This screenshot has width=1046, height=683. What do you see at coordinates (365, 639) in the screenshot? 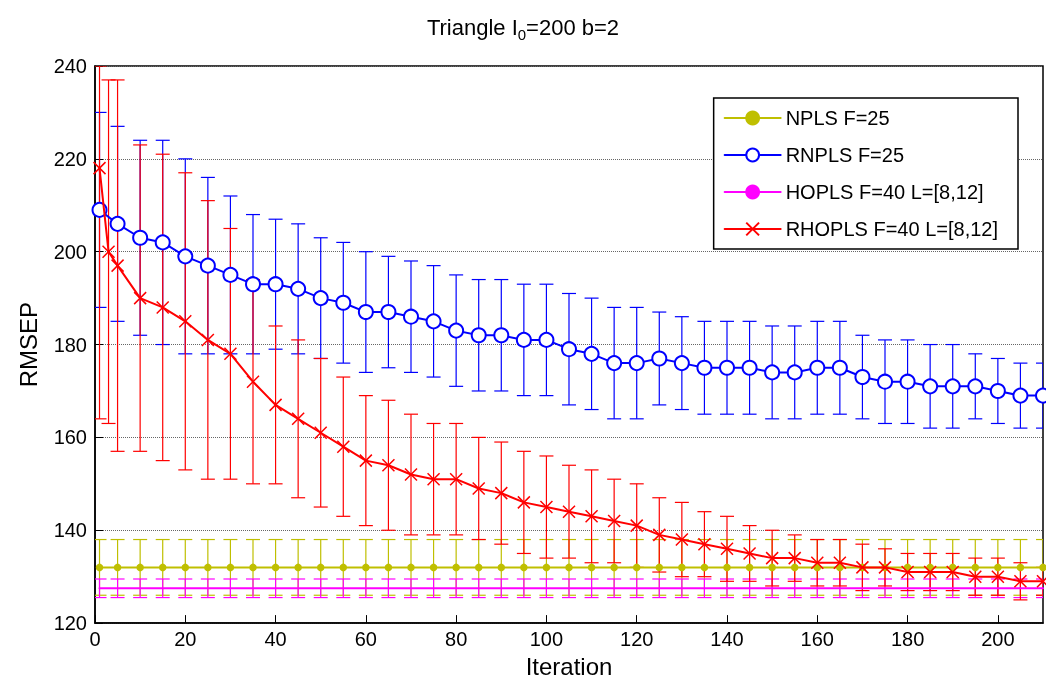
I see `x-tick-label: 60` at bounding box center [365, 639].